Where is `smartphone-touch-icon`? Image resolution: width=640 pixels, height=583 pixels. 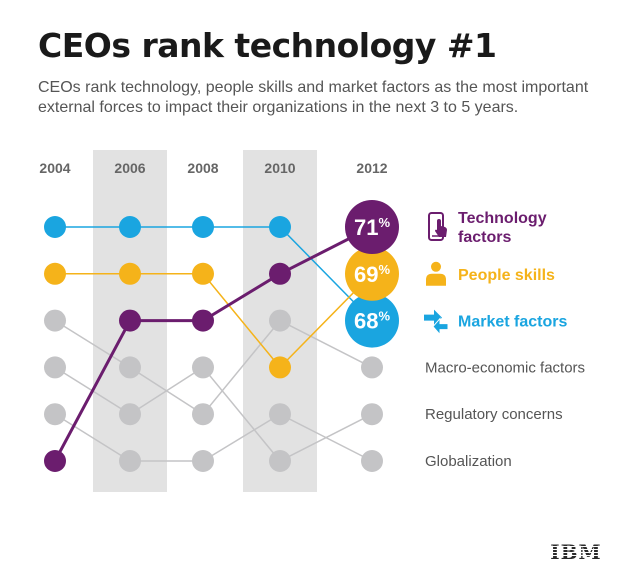 smartphone-touch-icon is located at coordinates (437, 226).